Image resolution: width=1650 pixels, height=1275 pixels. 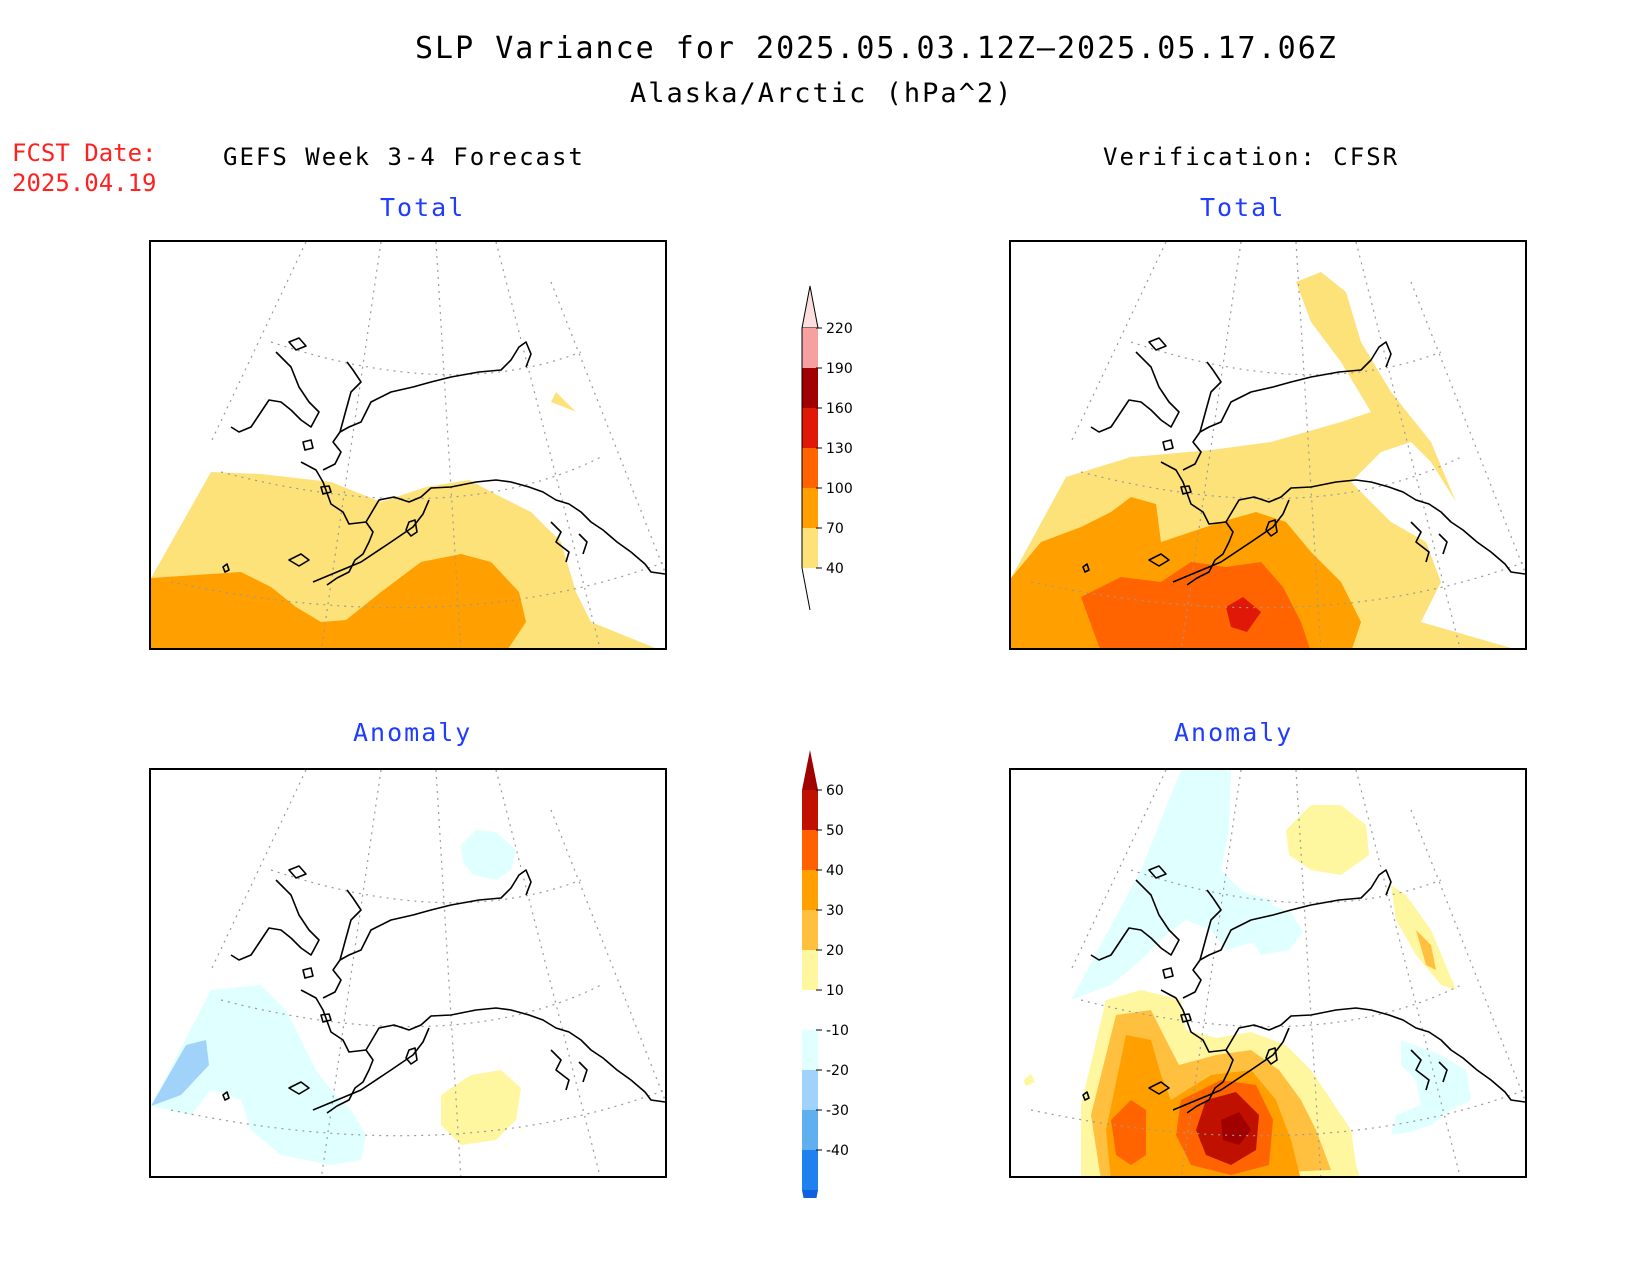 What do you see at coordinates (835, 911) in the screenshot?
I see `colorbar-anomaly-tick-label: 30` at bounding box center [835, 911].